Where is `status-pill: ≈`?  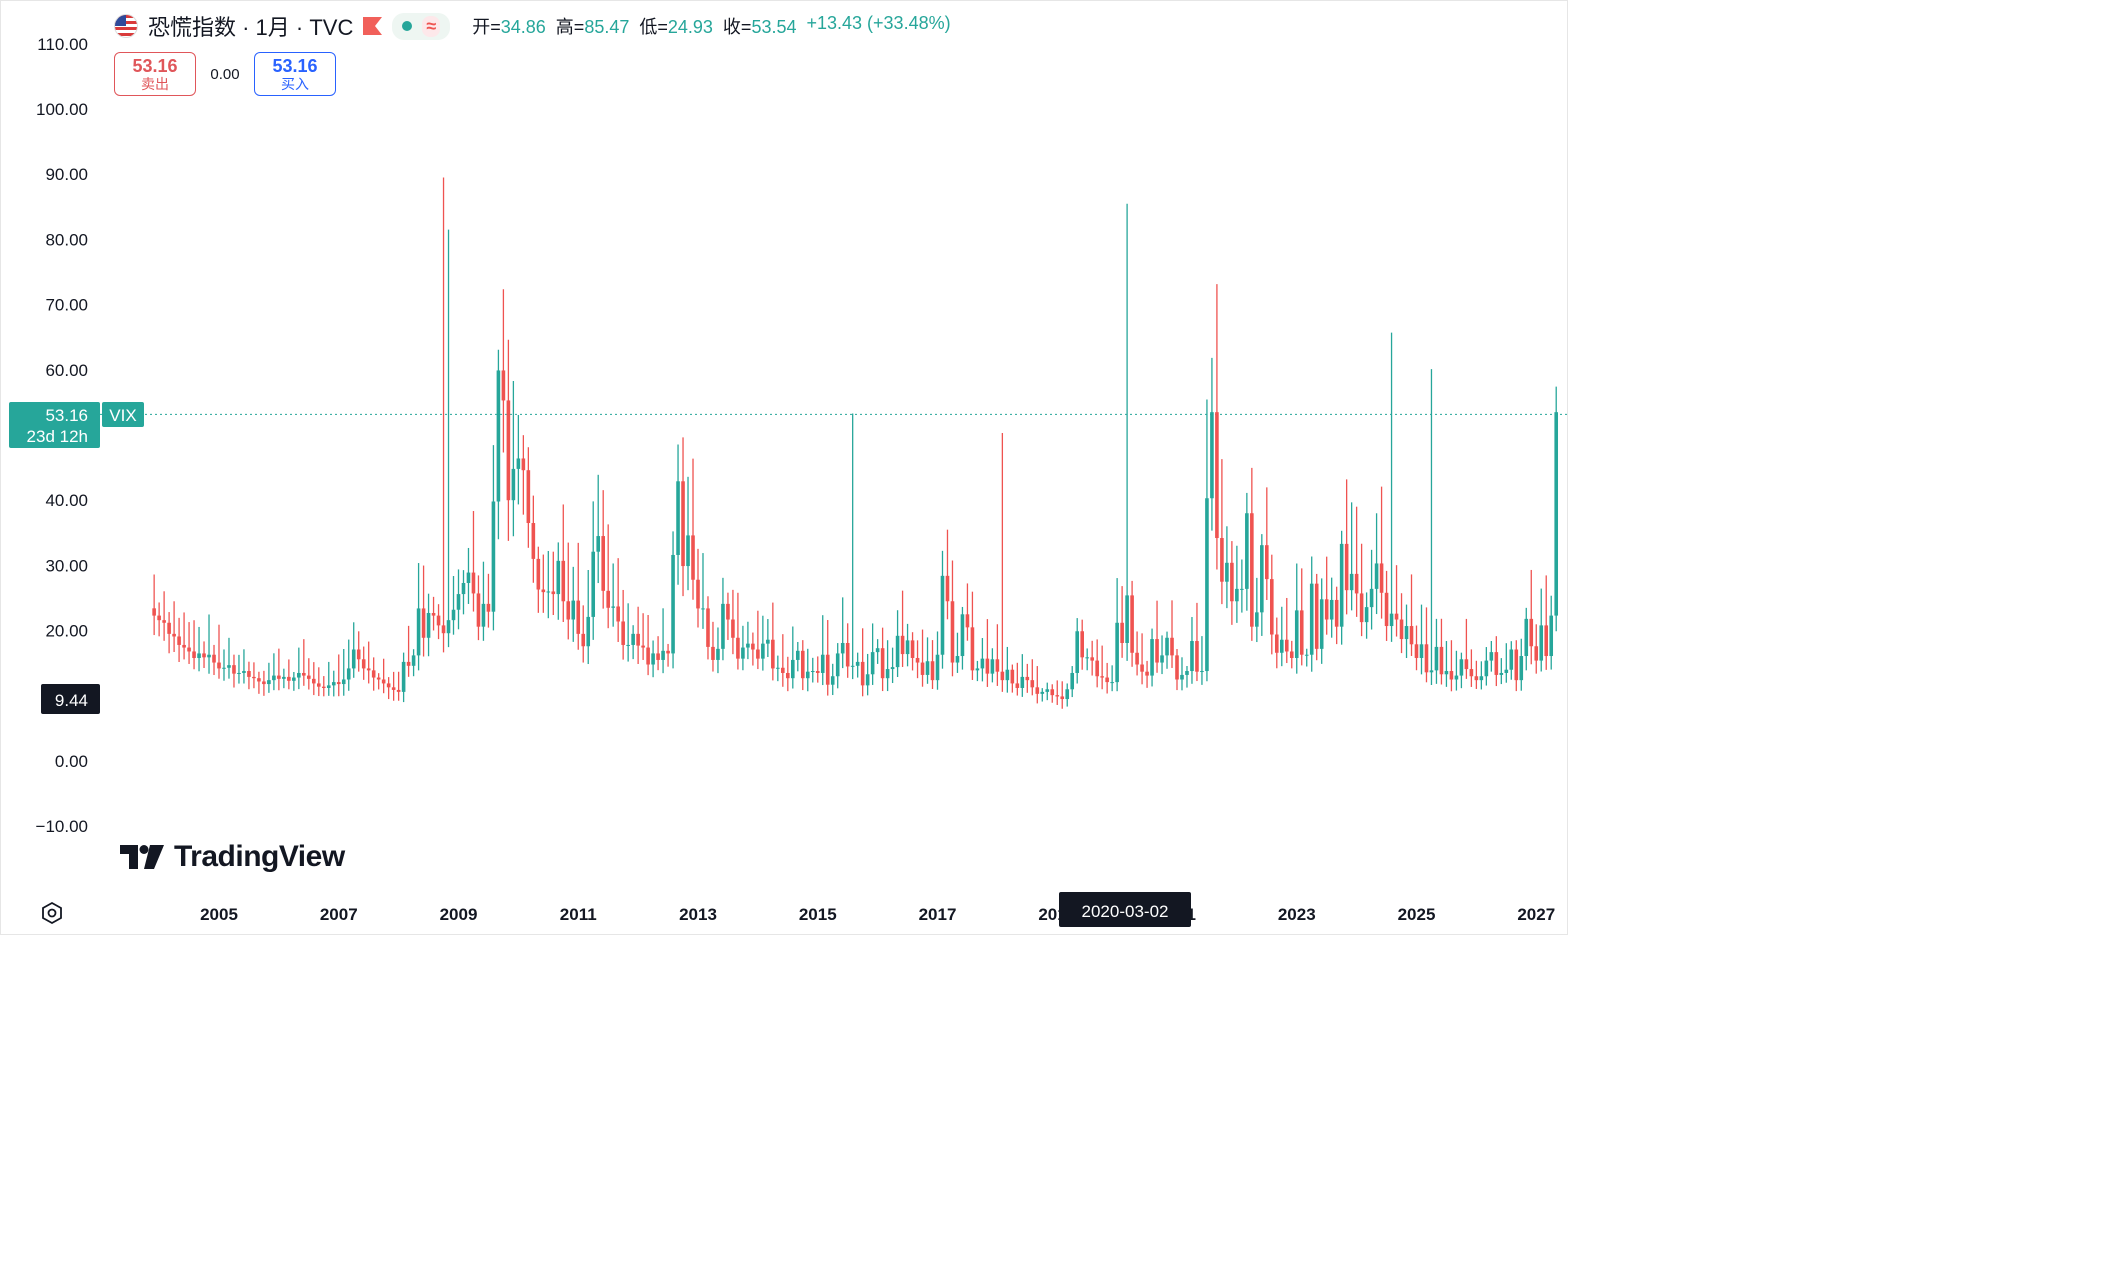
status-pill: ≈ is located at coordinates (421, 26).